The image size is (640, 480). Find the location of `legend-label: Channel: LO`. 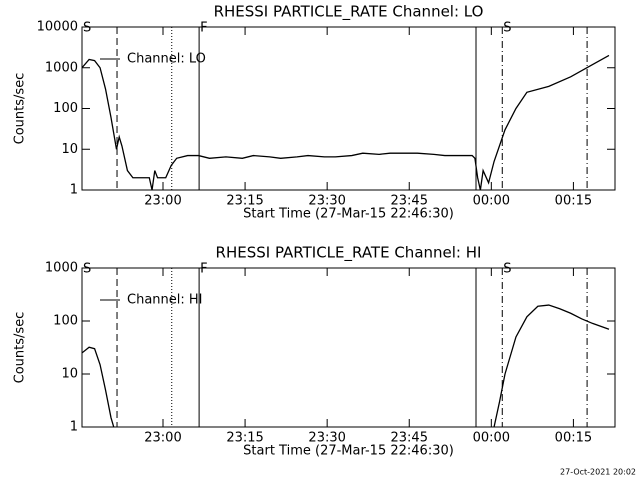

legend-label: Channel: LO is located at coordinates (166, 59).